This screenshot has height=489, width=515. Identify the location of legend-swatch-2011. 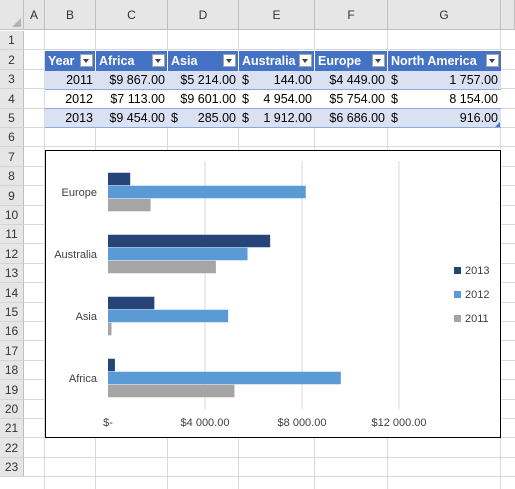
(457, 318).